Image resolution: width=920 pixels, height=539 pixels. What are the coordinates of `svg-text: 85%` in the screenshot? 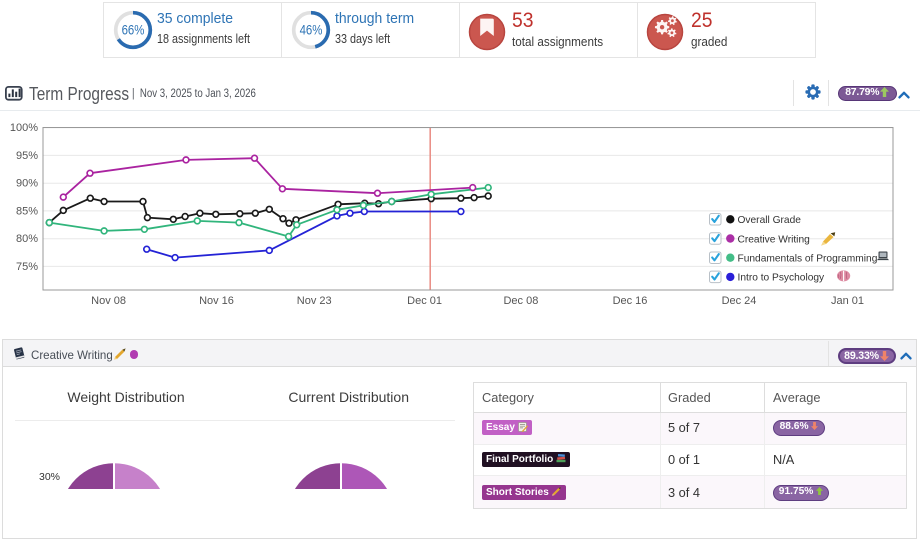 It's located at (27, 211).